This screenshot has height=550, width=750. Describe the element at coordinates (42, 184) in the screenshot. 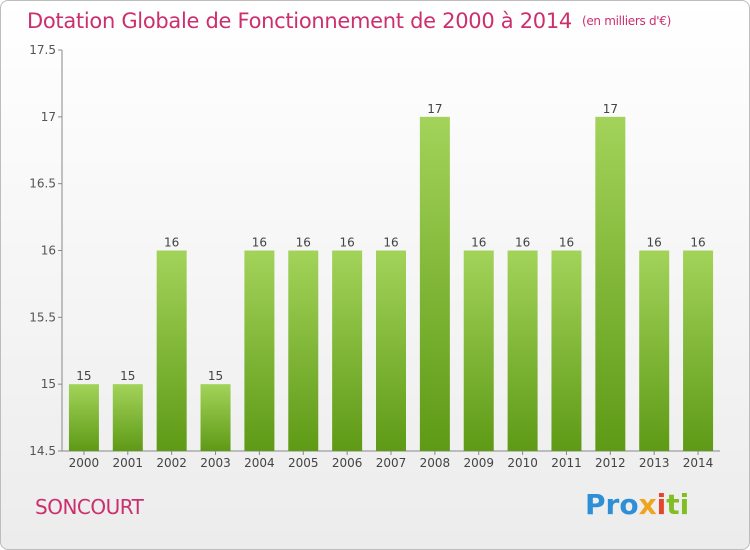

I see `y-tick-label: 16.5` at that location.